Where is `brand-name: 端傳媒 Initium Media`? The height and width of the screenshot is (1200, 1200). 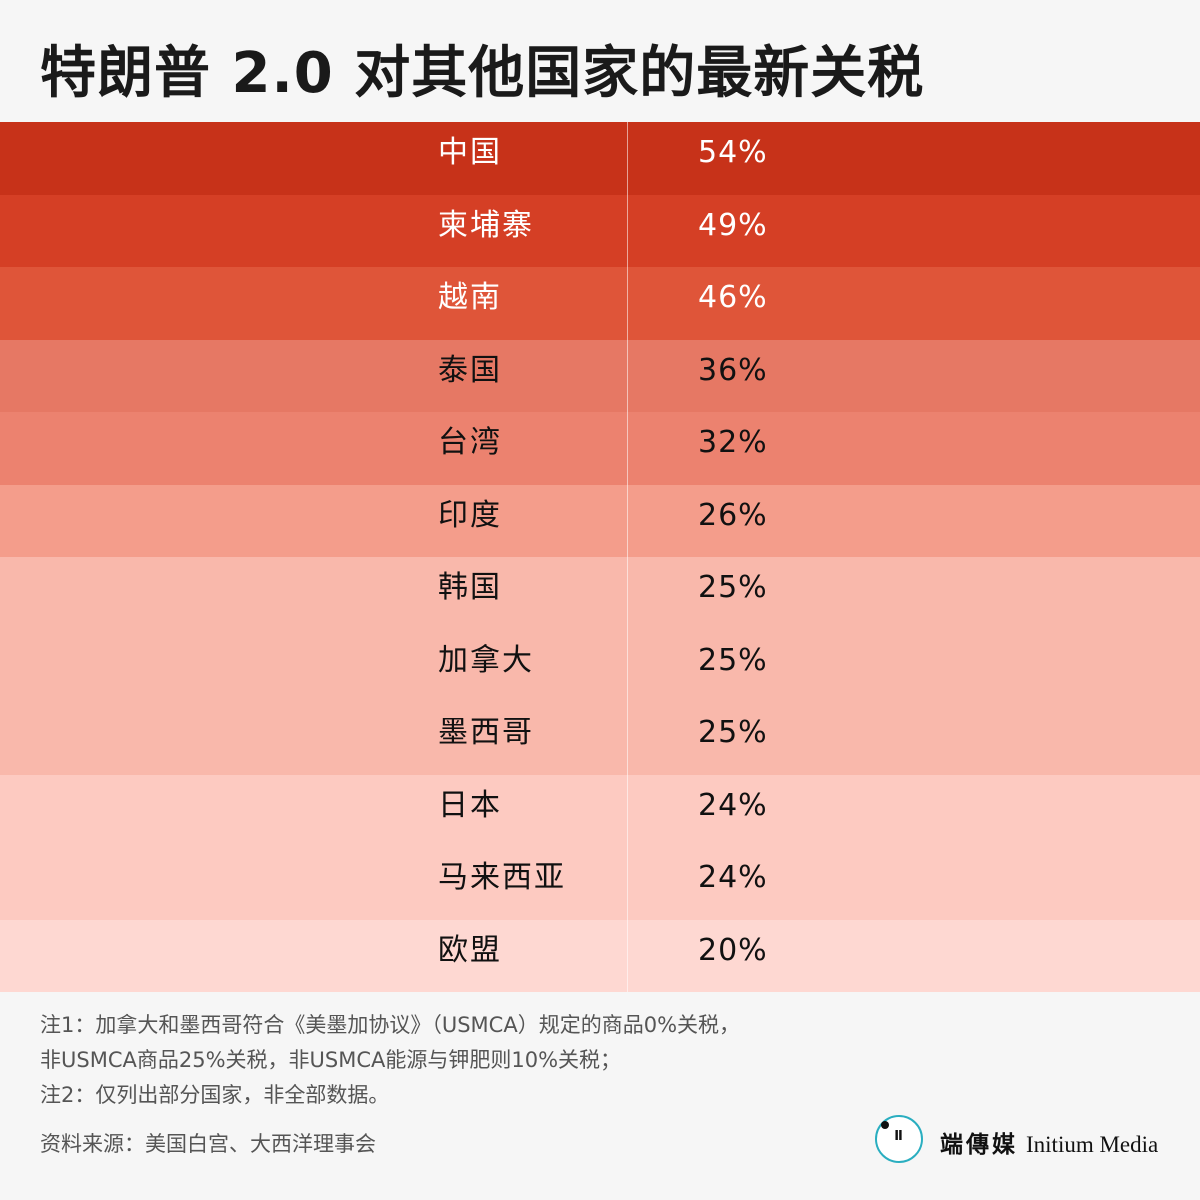
brand-name: 端傳媒 Initium Media is located at coordinates (1049, 1142).